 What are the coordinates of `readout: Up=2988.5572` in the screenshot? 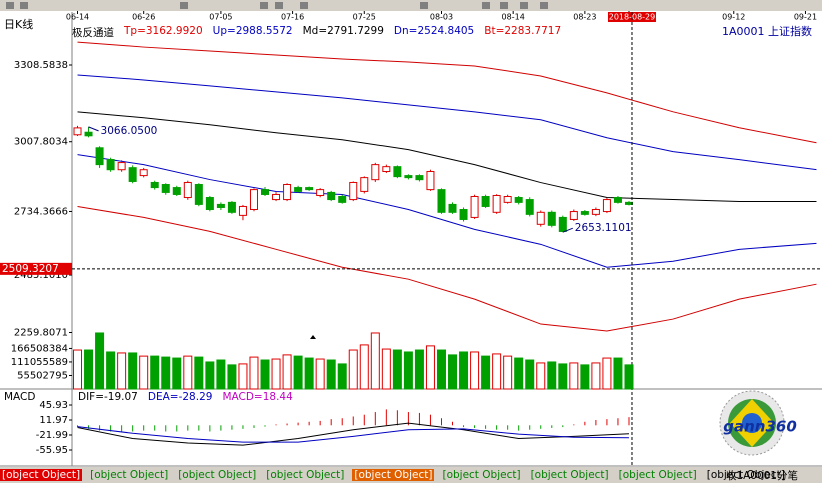 It's located at (252, 31).